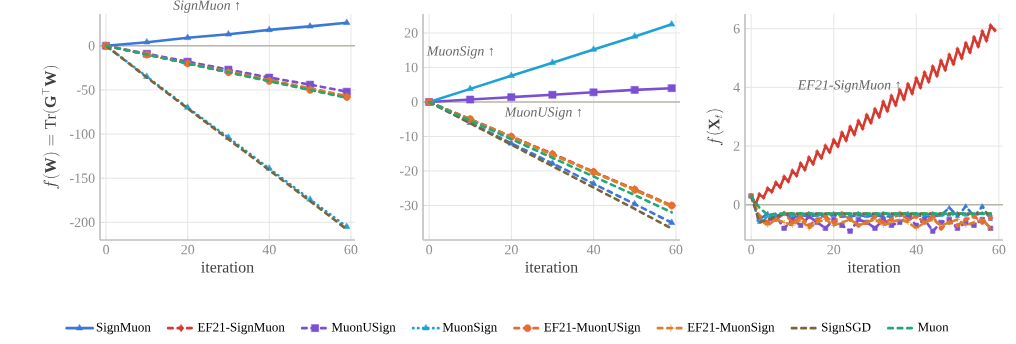  What do you see at coordinates (82, 178) in the screenshot?
I see `y-tick-label: -150` at bounding box center [82, 178].